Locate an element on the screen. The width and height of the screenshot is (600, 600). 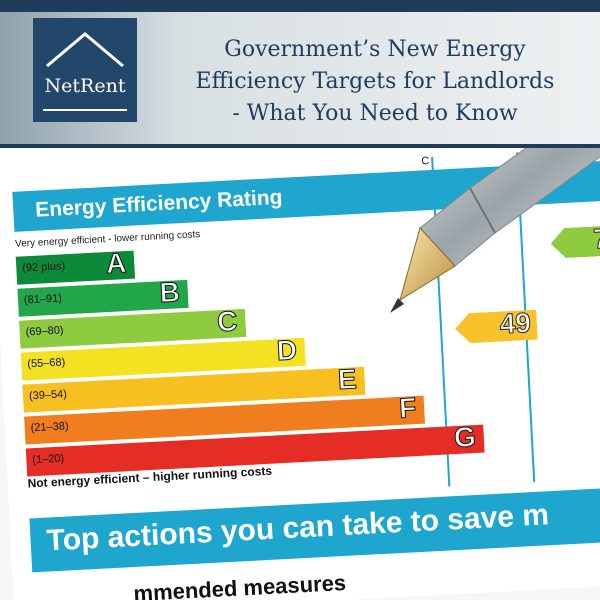
headline-line-1: Government’s New Energy is located at coordinates (375, 49).